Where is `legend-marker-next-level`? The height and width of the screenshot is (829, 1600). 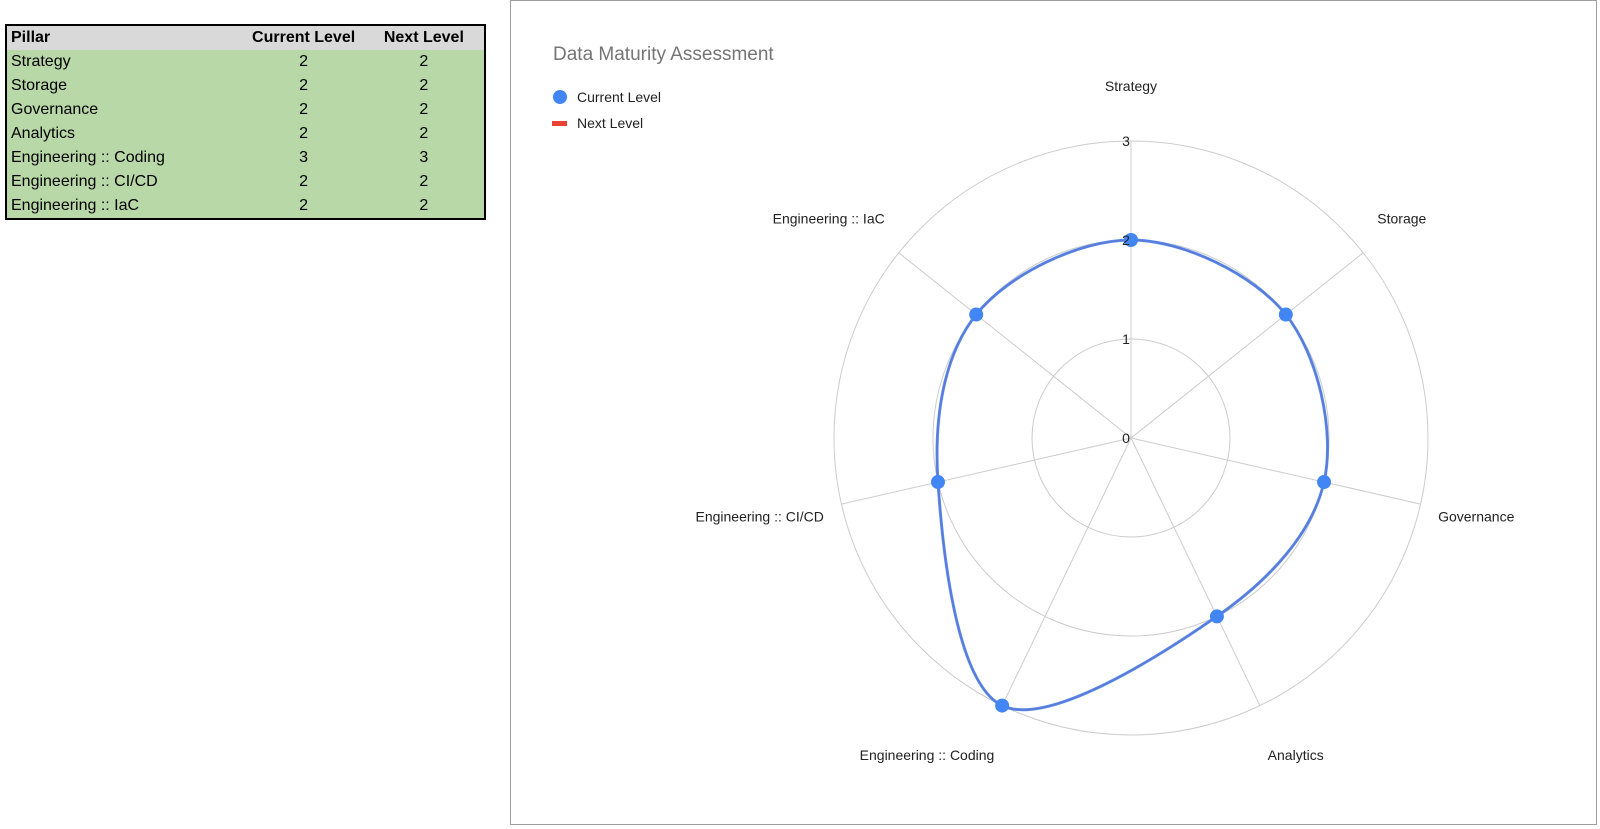 legend-marker-next-level is located at coordinates (559, 123).